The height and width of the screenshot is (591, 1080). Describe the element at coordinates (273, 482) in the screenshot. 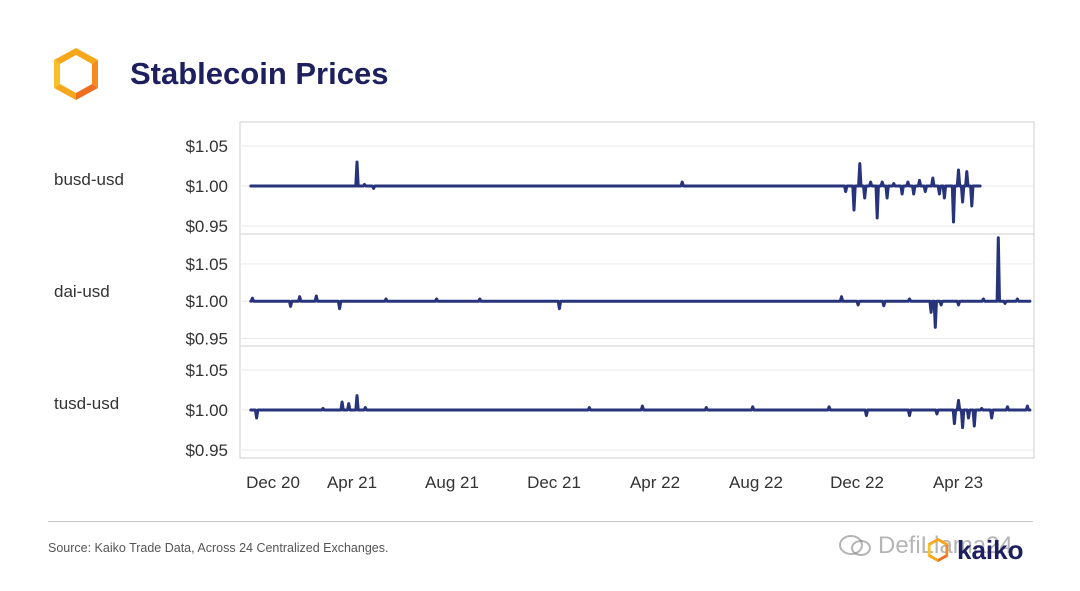

I see `x-tick-label: Dec 20` at that location.